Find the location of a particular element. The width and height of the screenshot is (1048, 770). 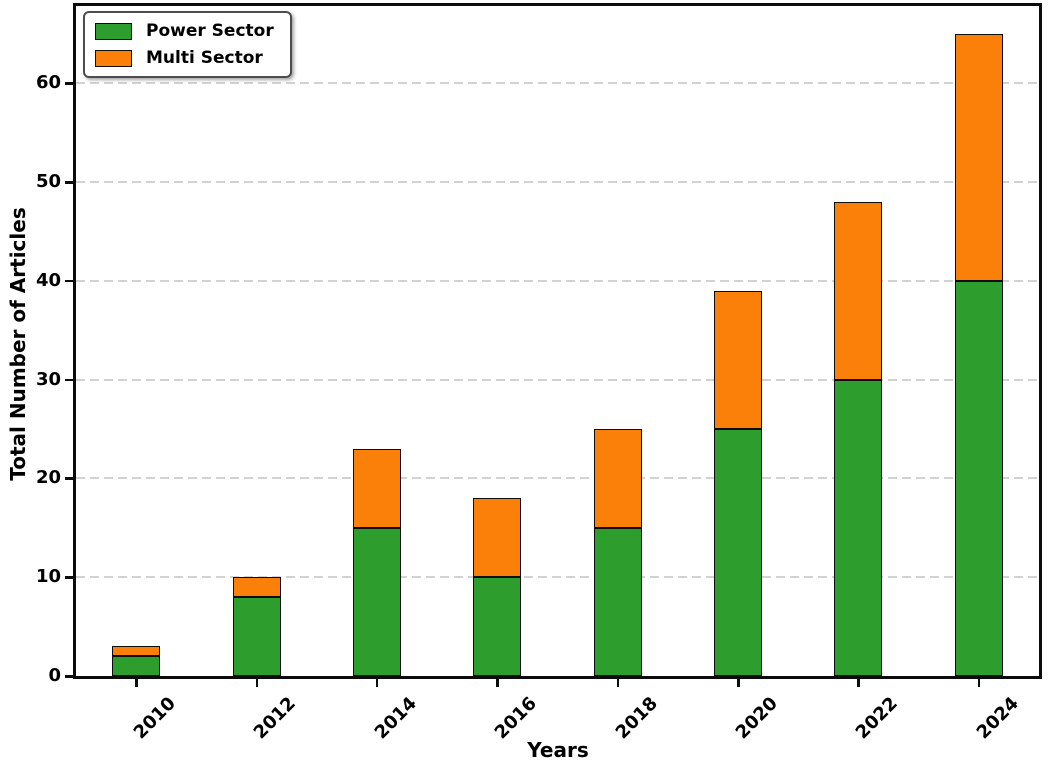

bar-segment-power-sector-2022 is located at coordinates (858, 527).